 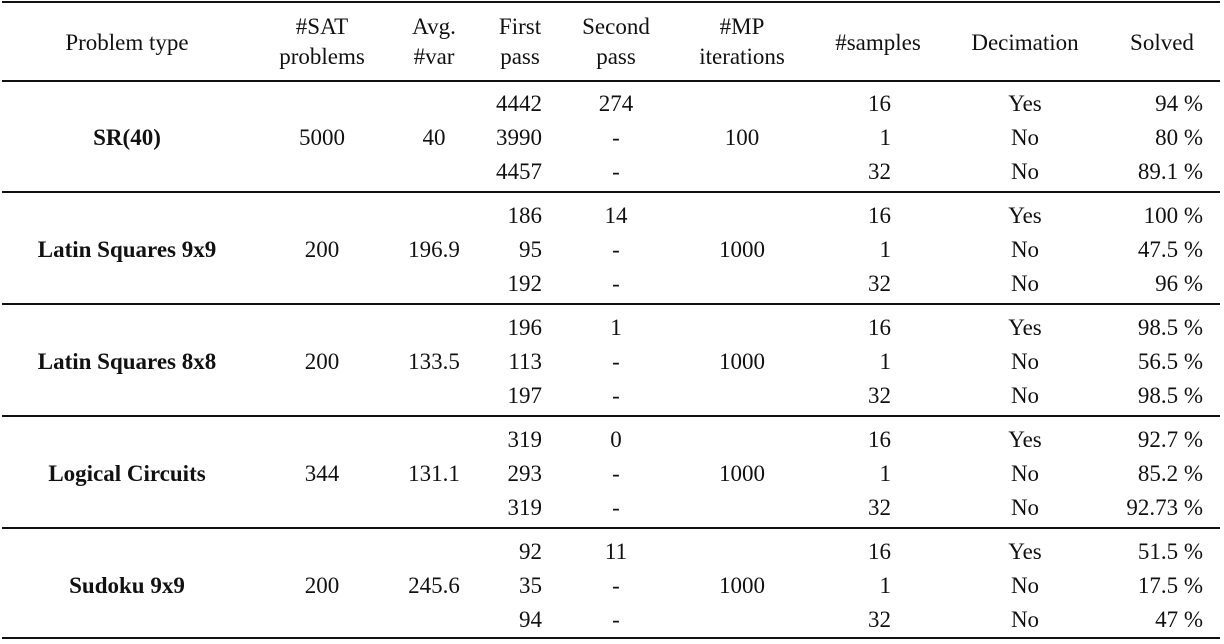 What do you see at coordinates (1170, 439) in the screenshot?
I see `solved-cell: 92.7 %` at bounding box center [1170, 439].